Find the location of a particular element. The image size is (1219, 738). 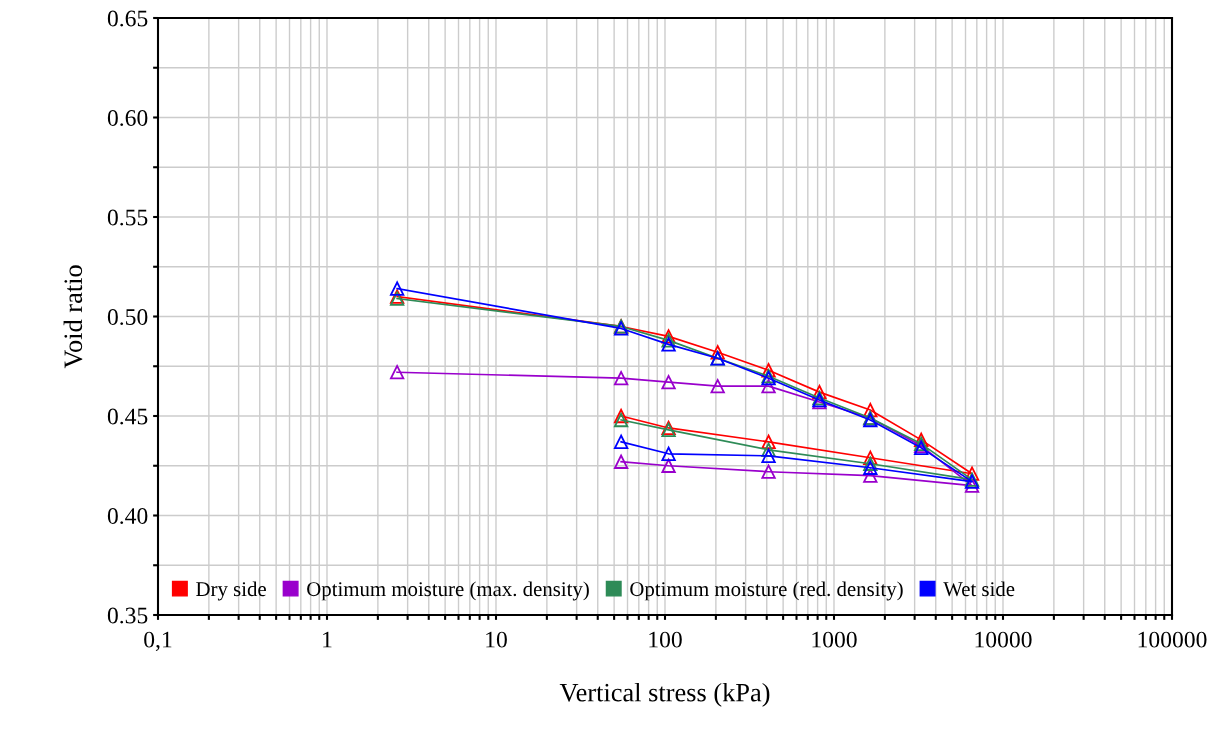

x-axis-title: Vertical stress (kPa) is located at coordinates (664, 694).